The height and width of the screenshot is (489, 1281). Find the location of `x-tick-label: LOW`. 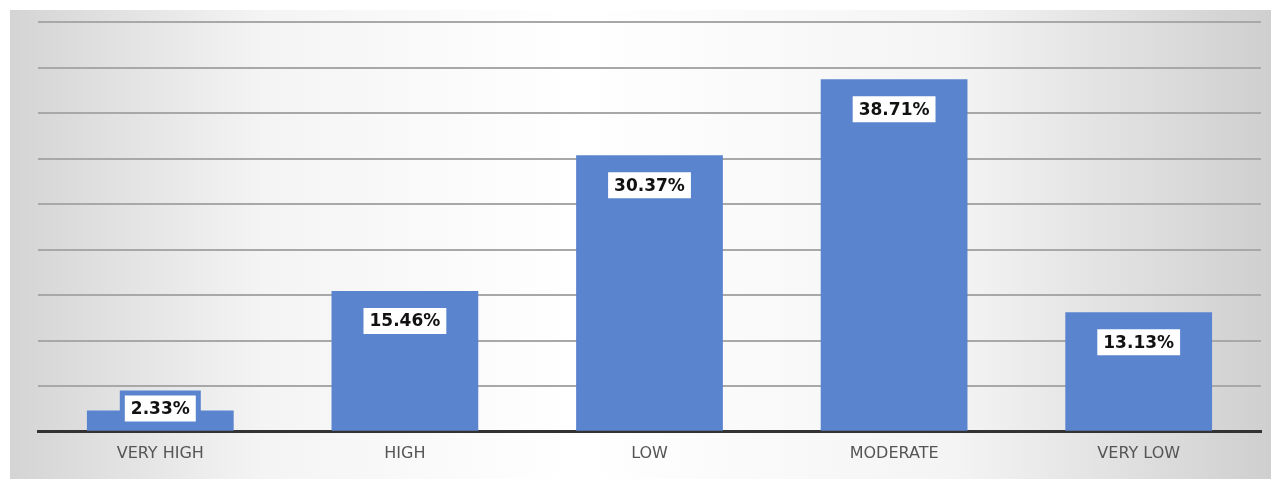

x-tick-label: LOW is located at coordinates (650, 452).